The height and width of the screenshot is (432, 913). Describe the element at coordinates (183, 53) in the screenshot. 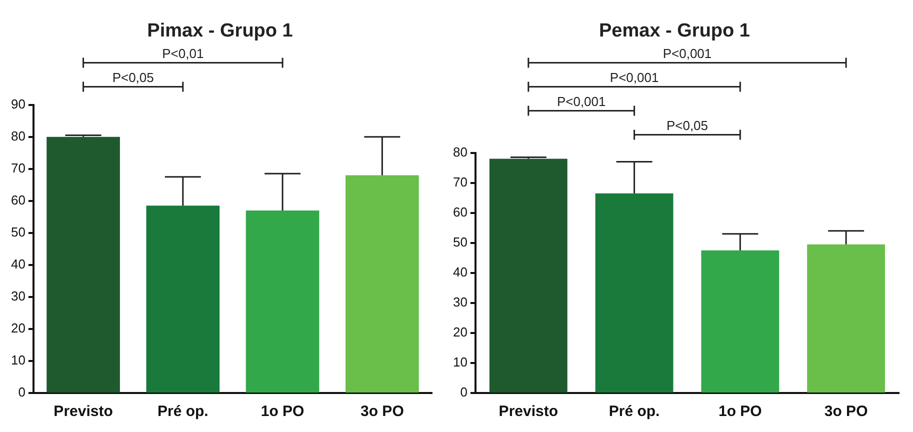

I see `text: P<0,01` at that location.